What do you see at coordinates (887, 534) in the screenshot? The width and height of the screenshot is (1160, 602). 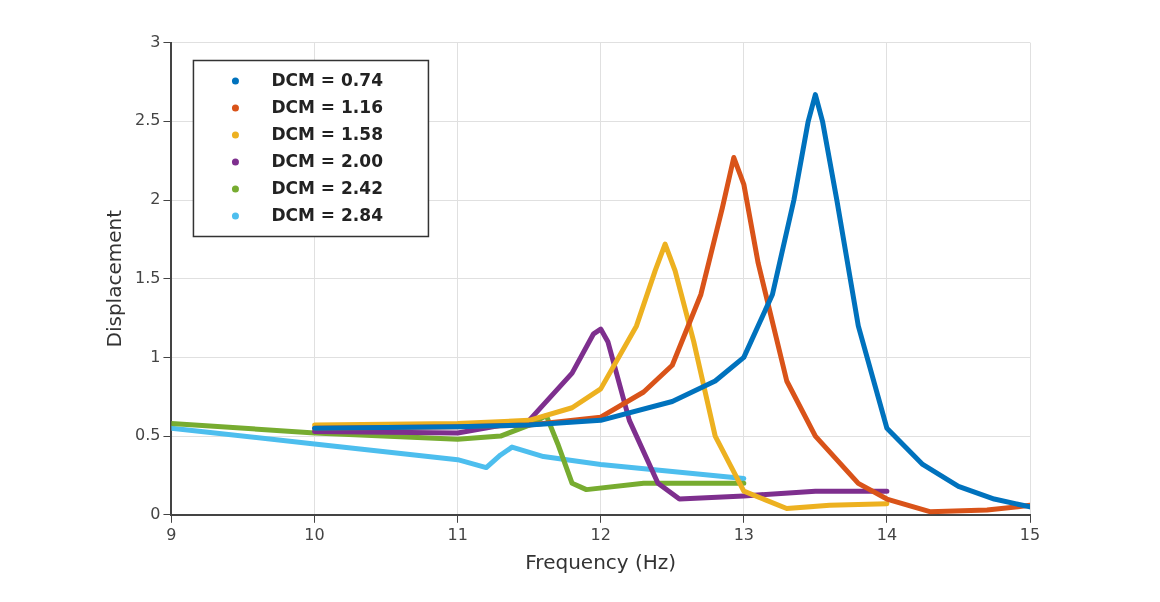 I see `x-tick-label: 14` at bounding box center [887, 534].